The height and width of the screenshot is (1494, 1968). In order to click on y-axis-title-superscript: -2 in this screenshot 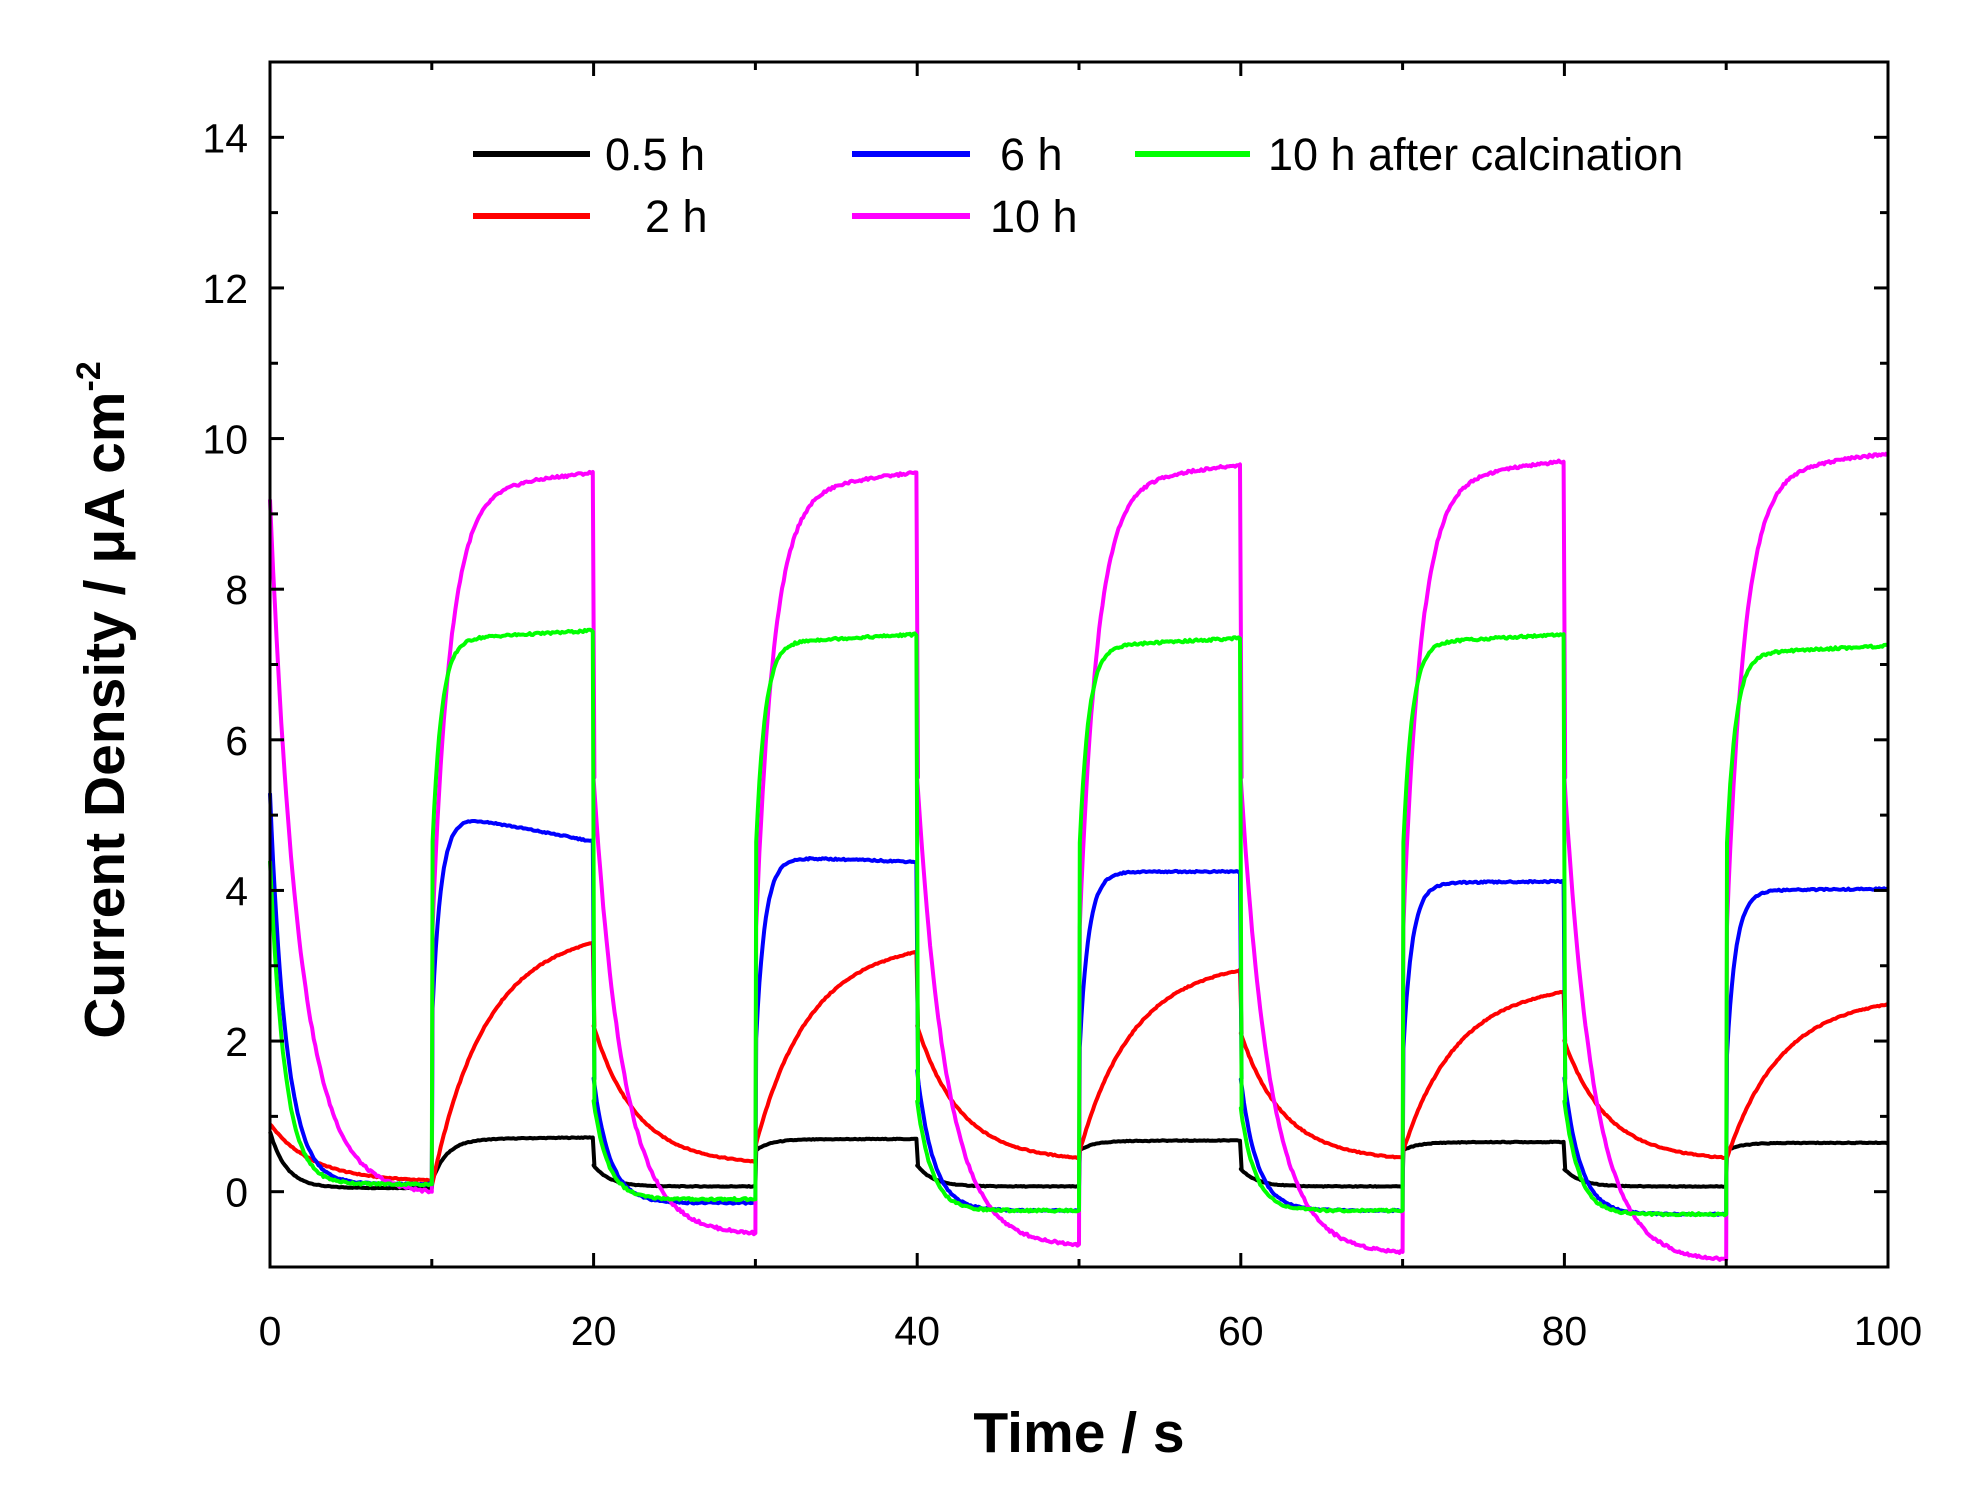, I will do `click(89, 376)`.